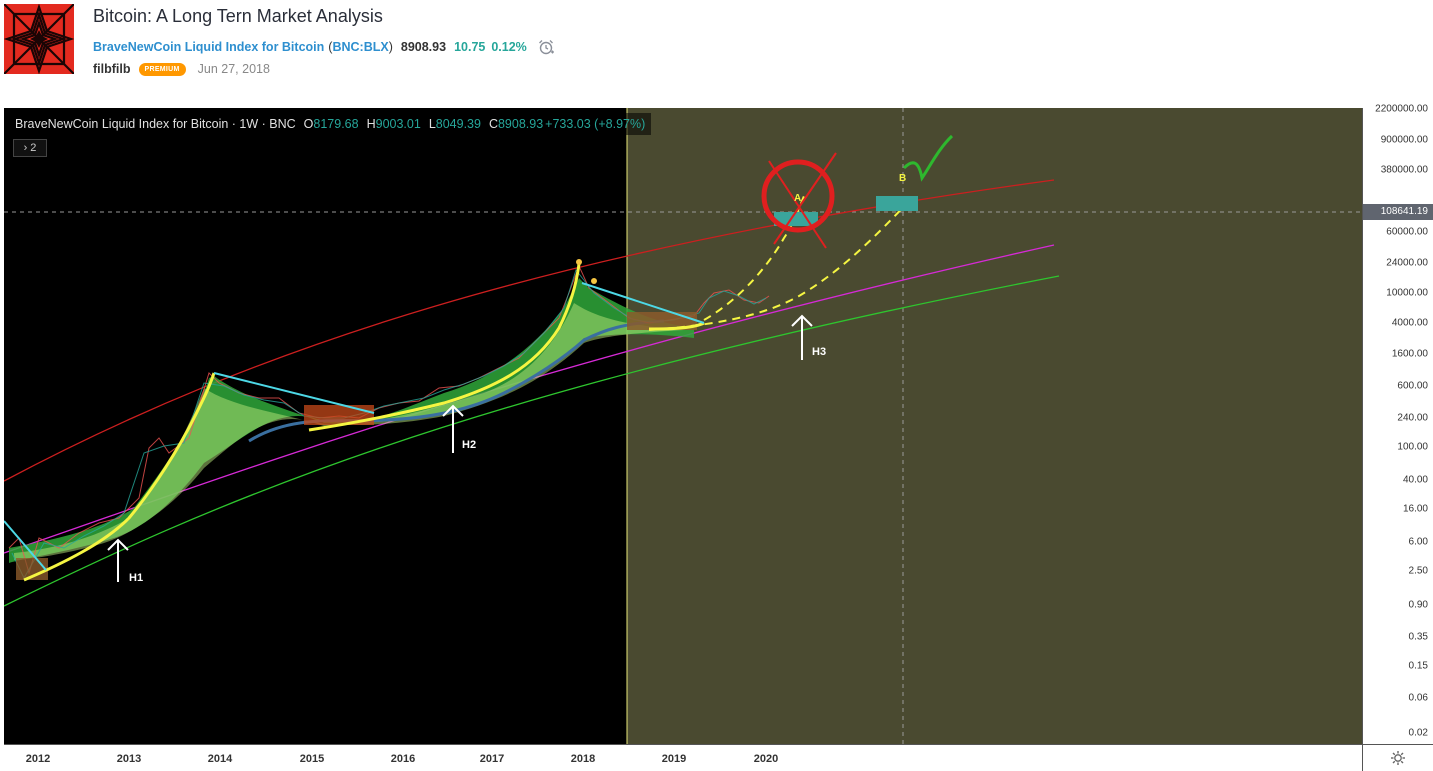 The width and height of the screenshot is (1433, 771). What do you see at coordinates (469, 445) in the screenshot?
I see `h2-label: H2` at bounding box center [469, 445].